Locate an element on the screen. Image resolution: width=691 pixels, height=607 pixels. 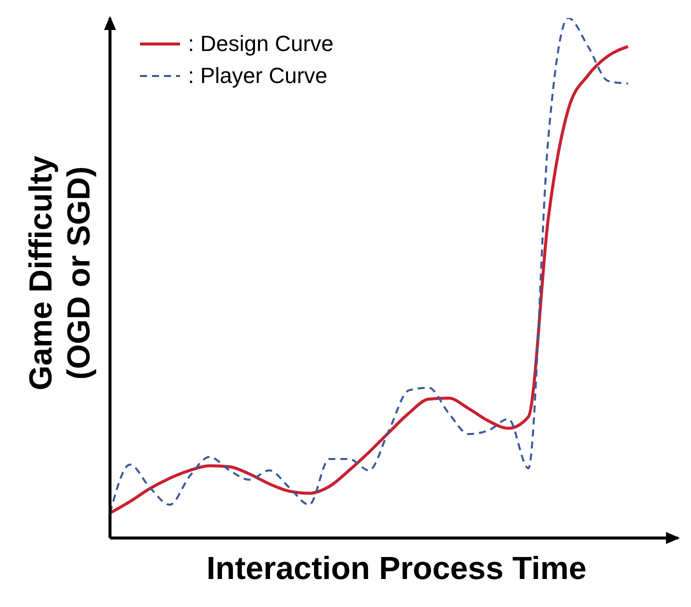
y-axis-title: Game Difficulty (OGD or SGD) is located at coordinates (59, 273).